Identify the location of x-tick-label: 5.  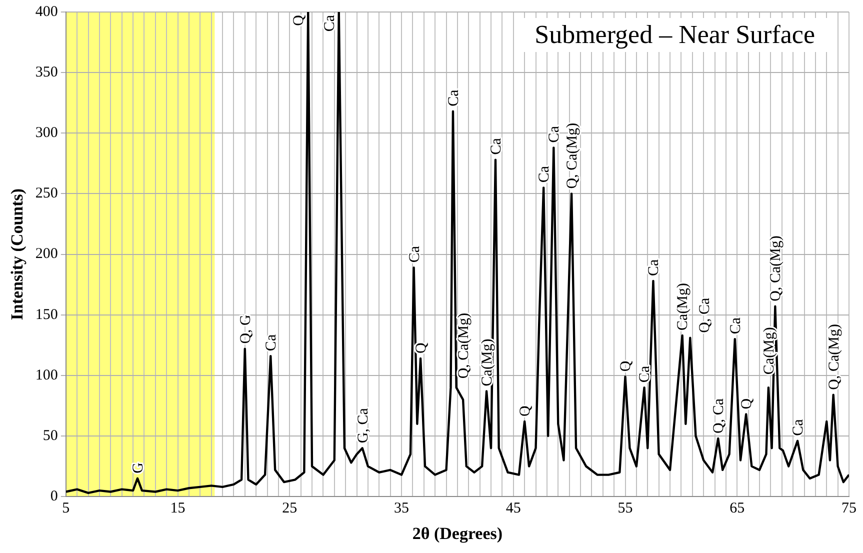
(66, 508).